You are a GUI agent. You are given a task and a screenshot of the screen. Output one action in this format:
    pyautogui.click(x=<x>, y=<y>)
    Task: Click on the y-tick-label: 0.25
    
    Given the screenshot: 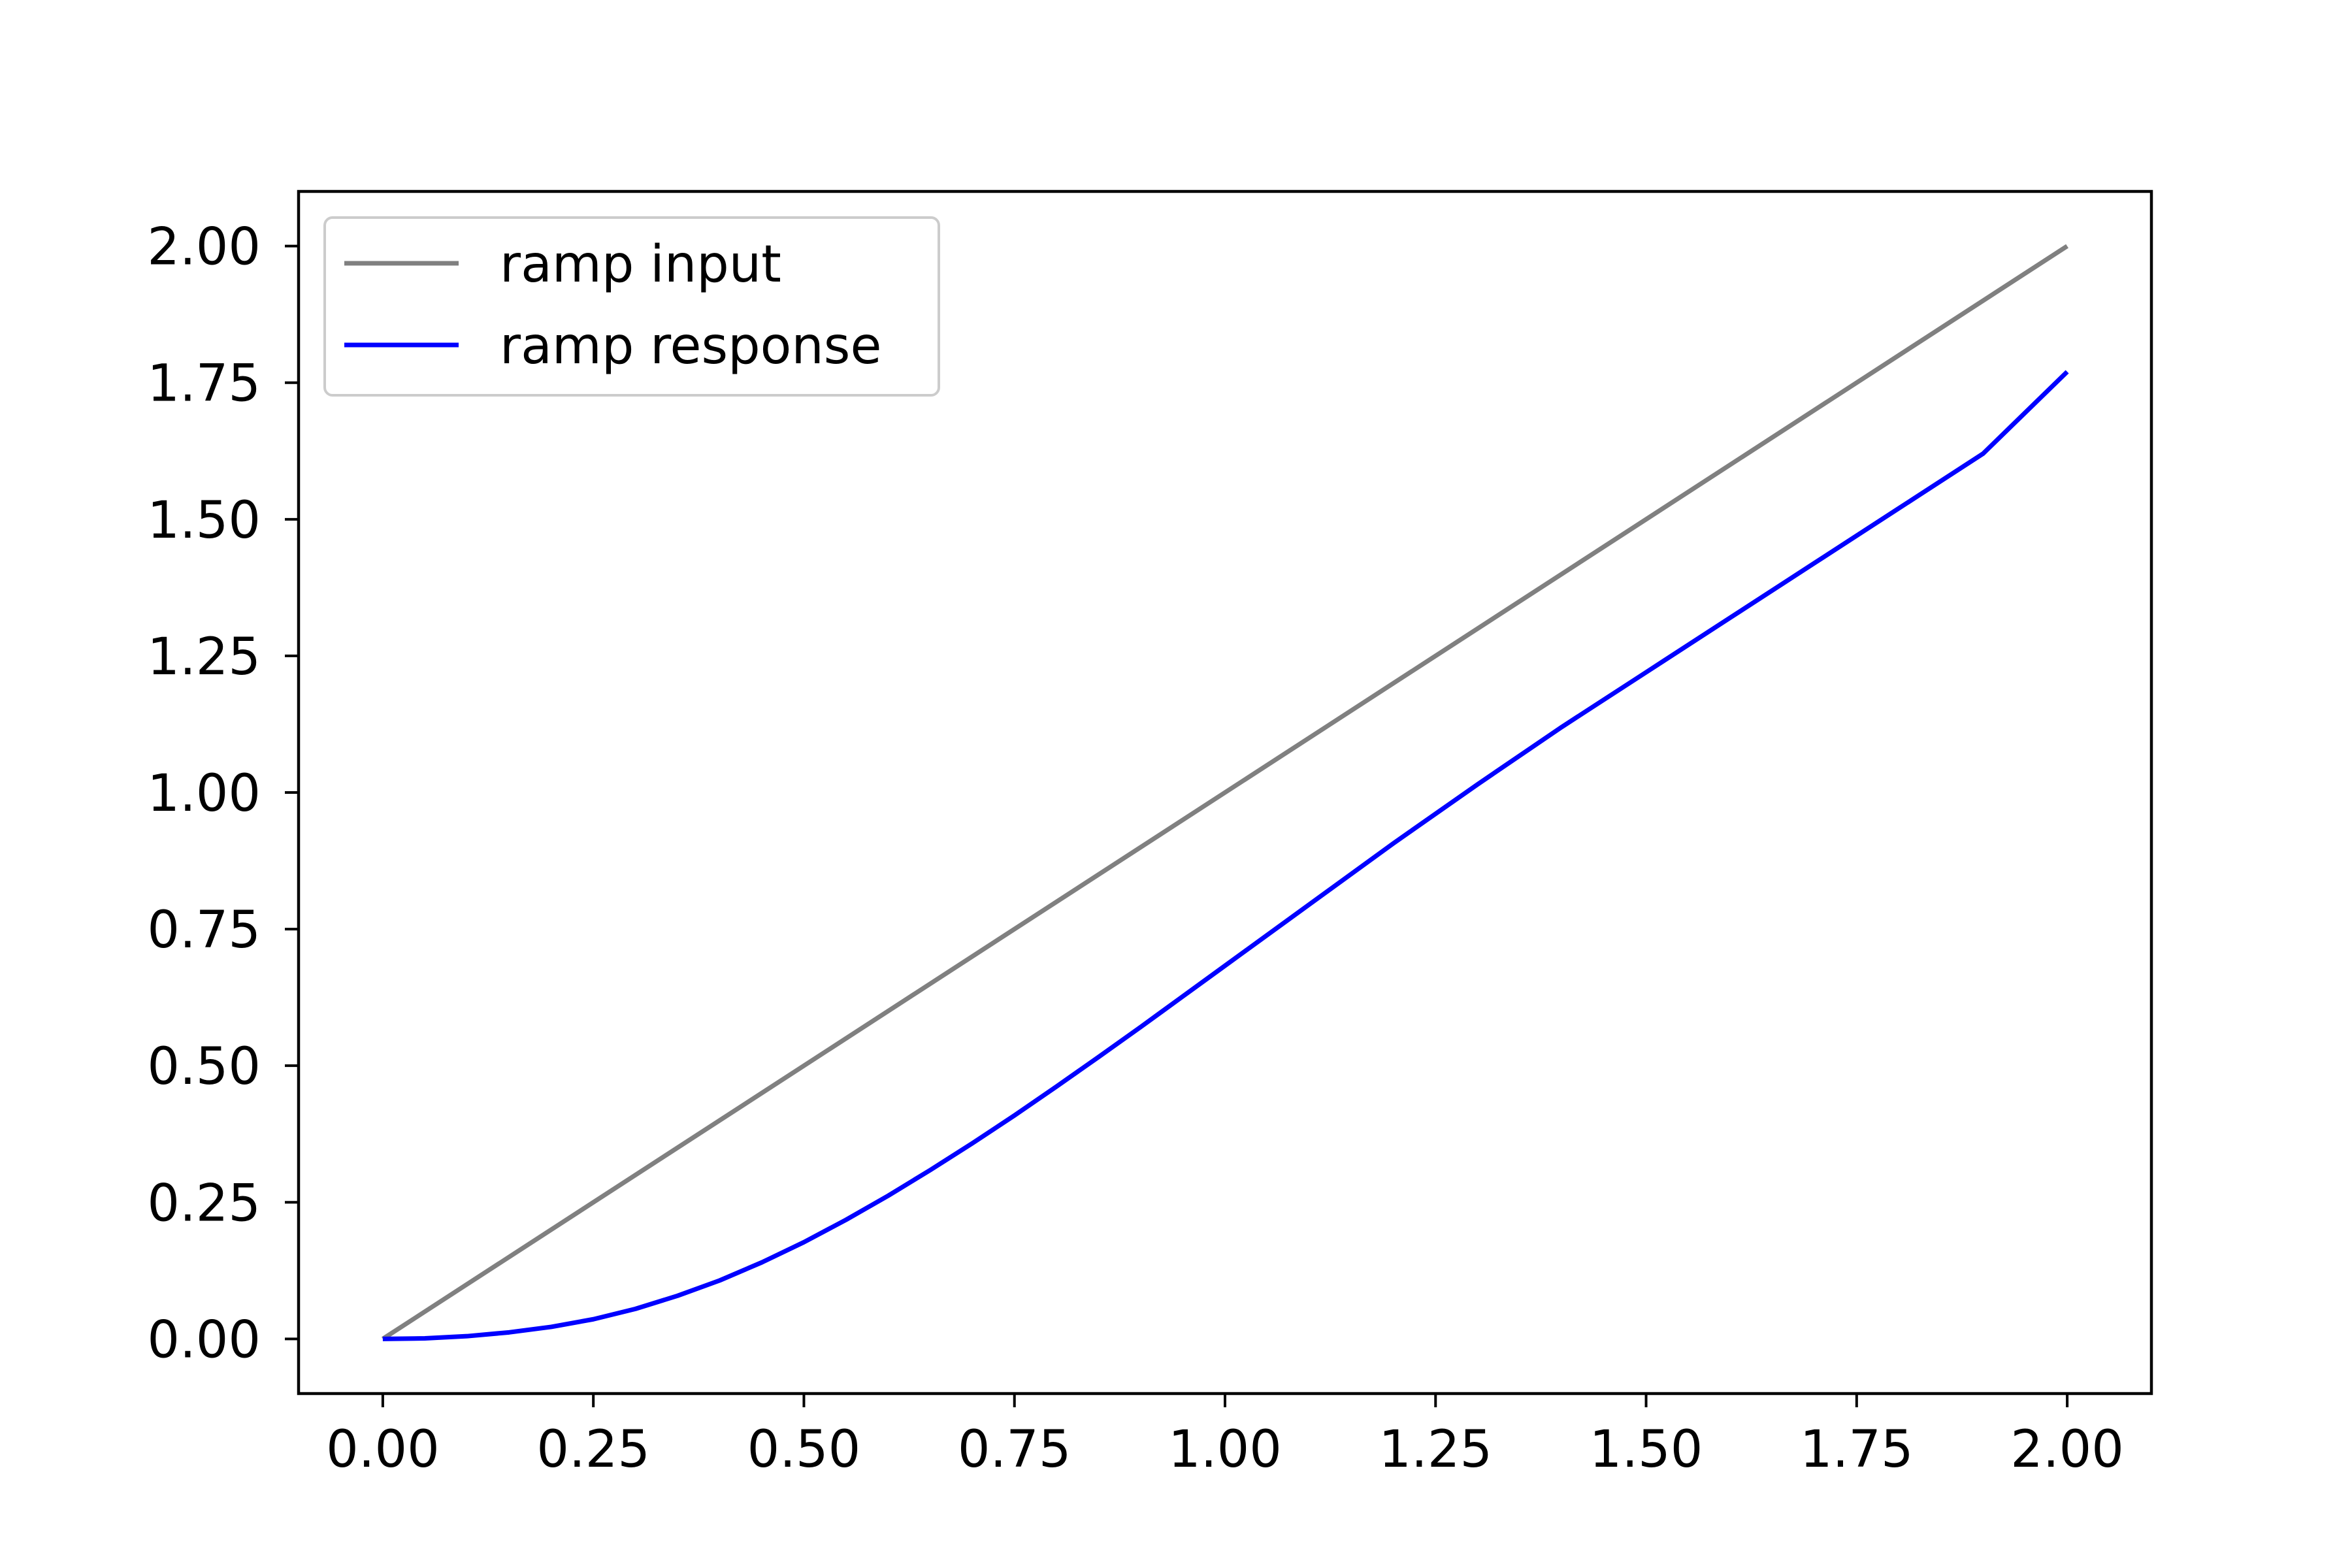 What is the action you would take?
    pyautogui.click(x=204, y=1203)
    